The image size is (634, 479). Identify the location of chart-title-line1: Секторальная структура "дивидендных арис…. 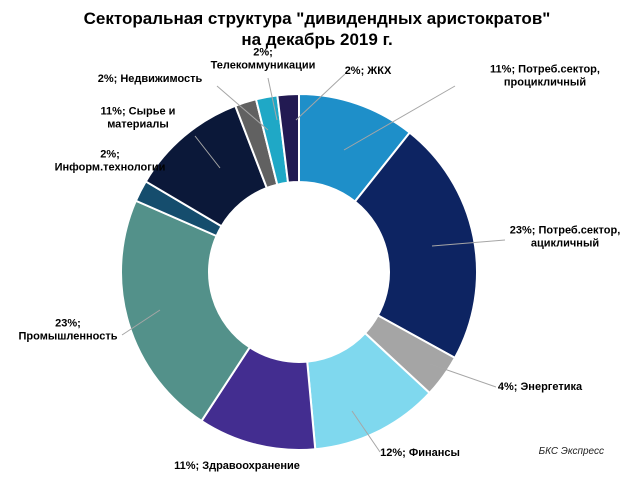
(317, 18).